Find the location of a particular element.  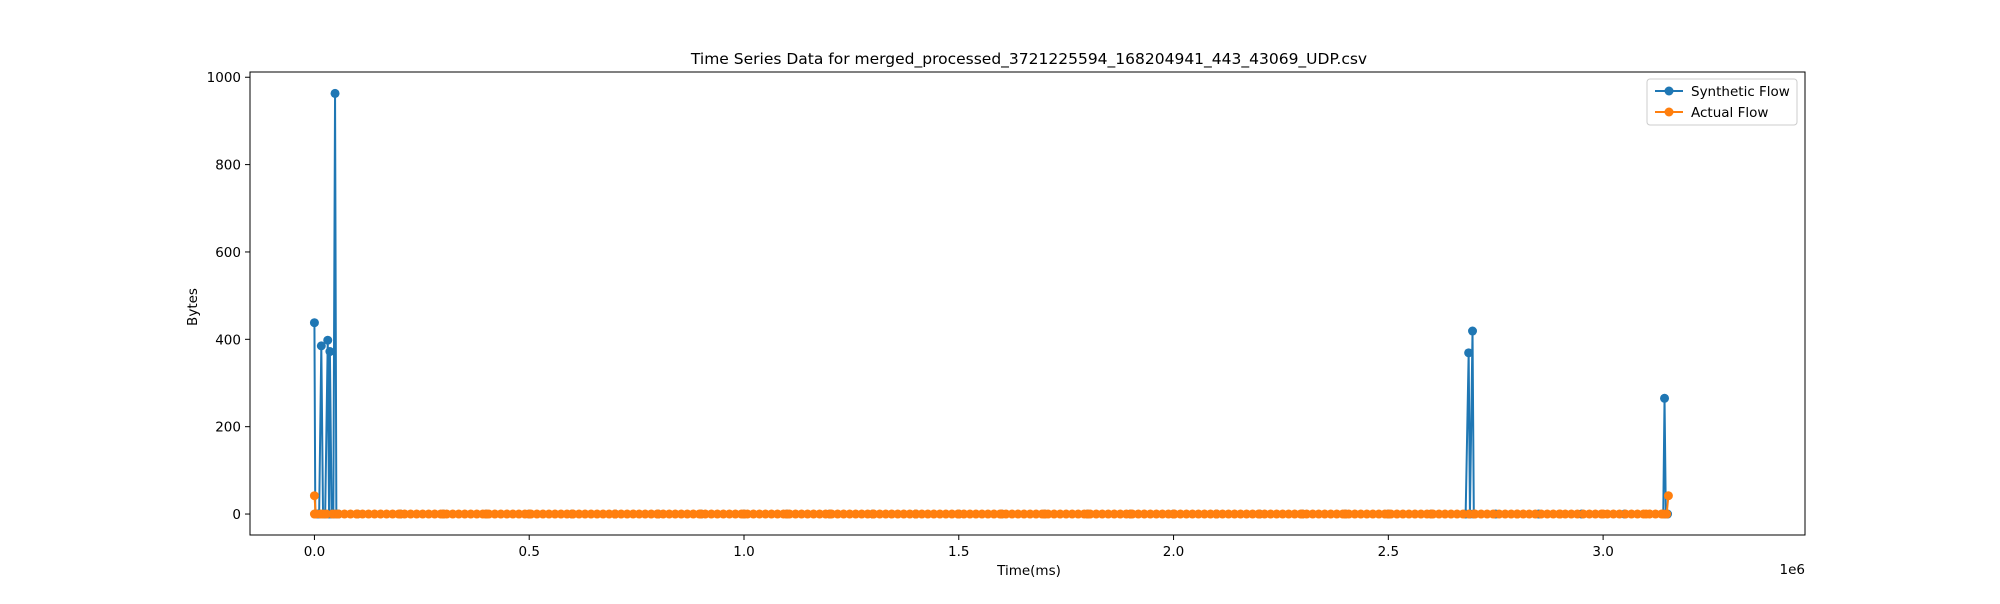

y-tick-label: 800 is located at coordinates (228, 166).